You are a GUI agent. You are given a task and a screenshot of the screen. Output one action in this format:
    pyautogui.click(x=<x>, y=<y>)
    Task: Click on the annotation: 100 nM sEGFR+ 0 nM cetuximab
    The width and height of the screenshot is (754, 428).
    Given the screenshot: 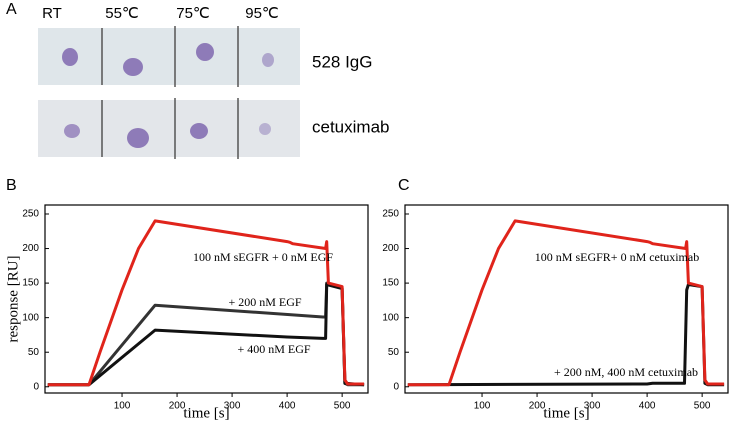 What is the action you would take?
    pyautogui.click(x=617, y=257)
    